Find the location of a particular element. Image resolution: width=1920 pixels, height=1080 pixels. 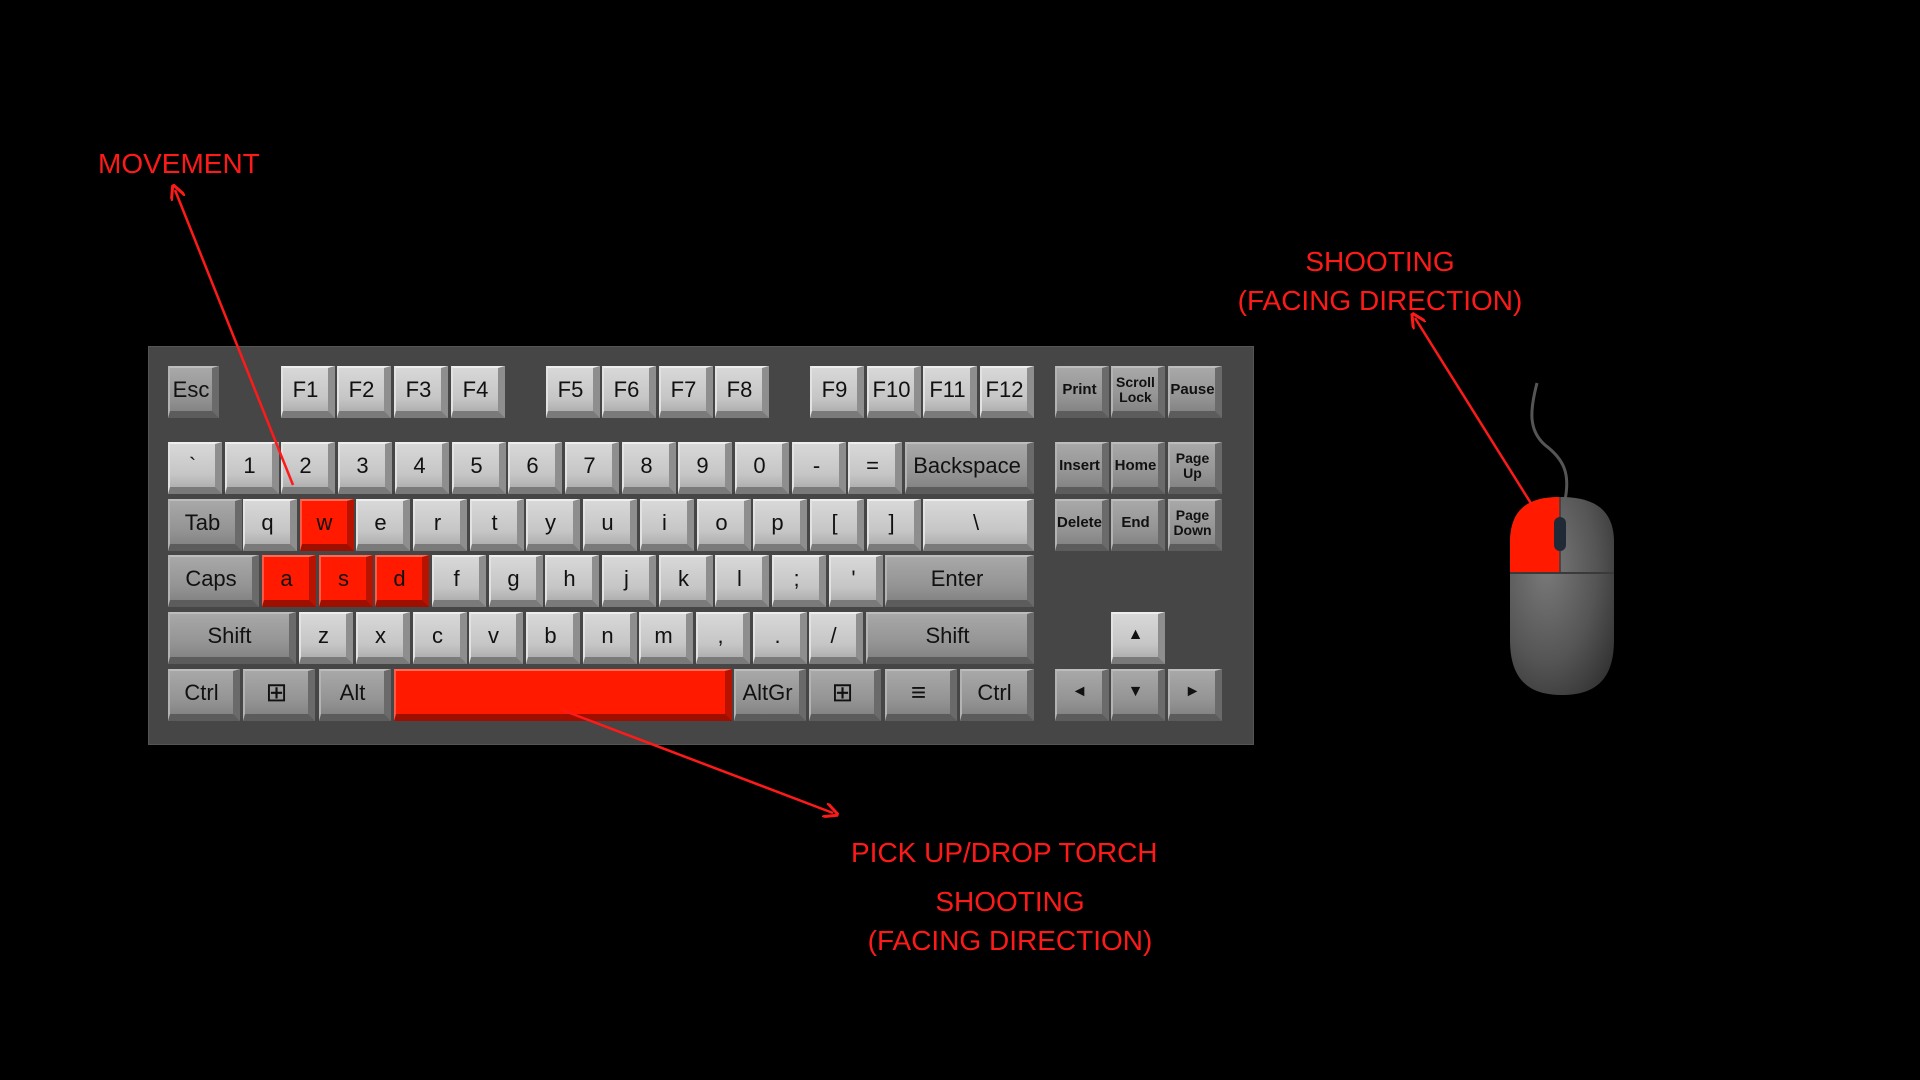

key-9: 9 is located at coordinates (705, 468).